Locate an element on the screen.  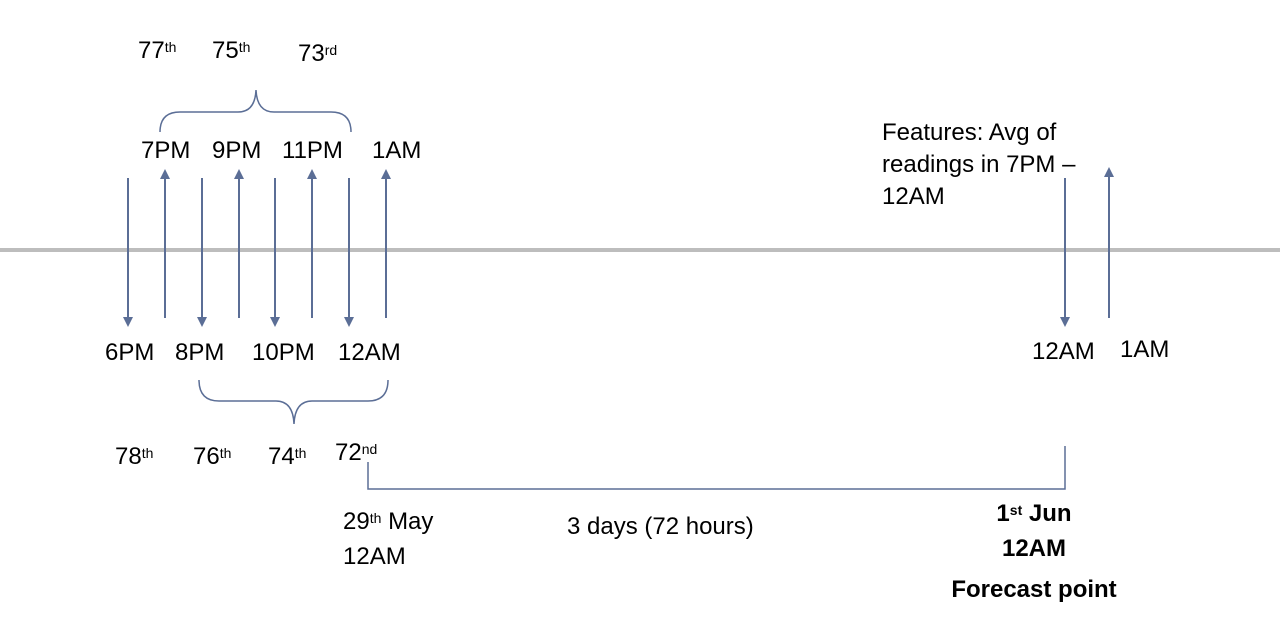
ordinal-78: 78th is located at coordinates (134, 456).